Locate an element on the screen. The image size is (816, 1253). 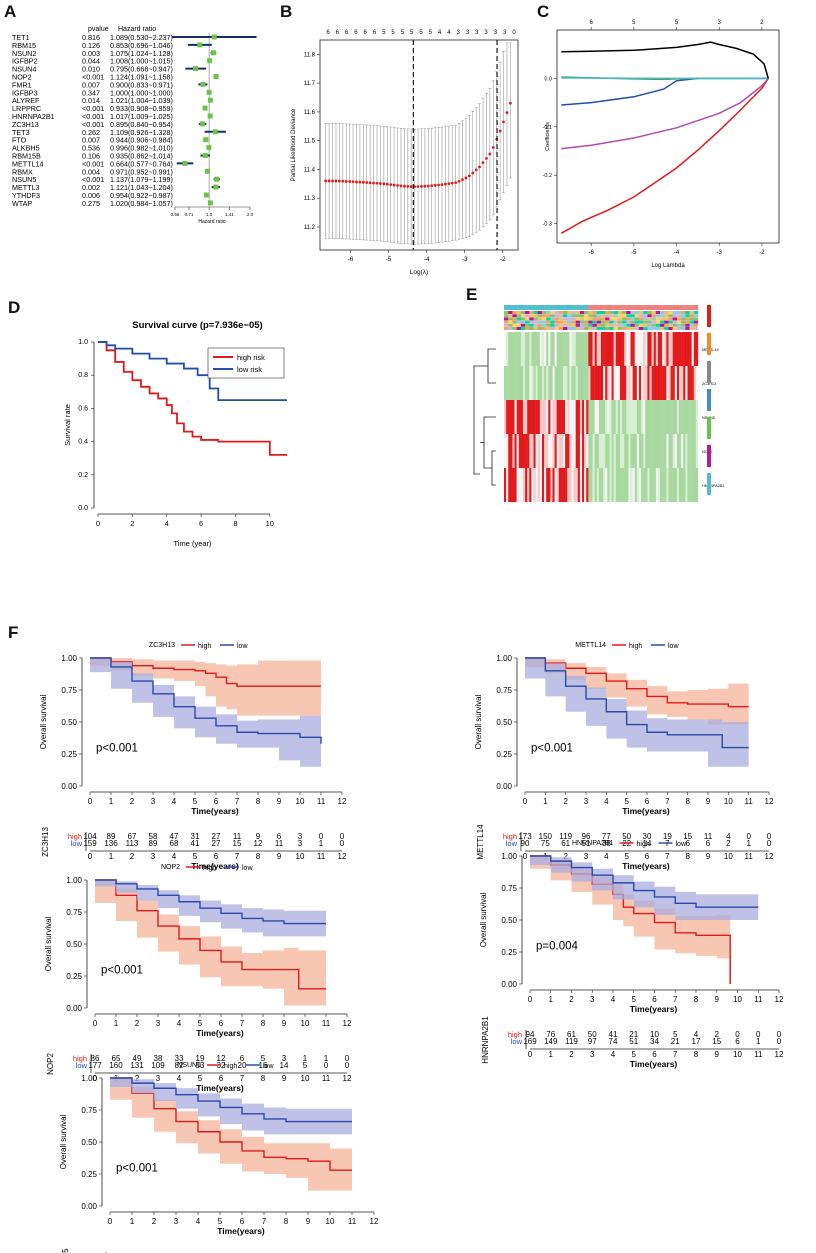
risk-high-count: 11 is located at coordinates (237, 836).